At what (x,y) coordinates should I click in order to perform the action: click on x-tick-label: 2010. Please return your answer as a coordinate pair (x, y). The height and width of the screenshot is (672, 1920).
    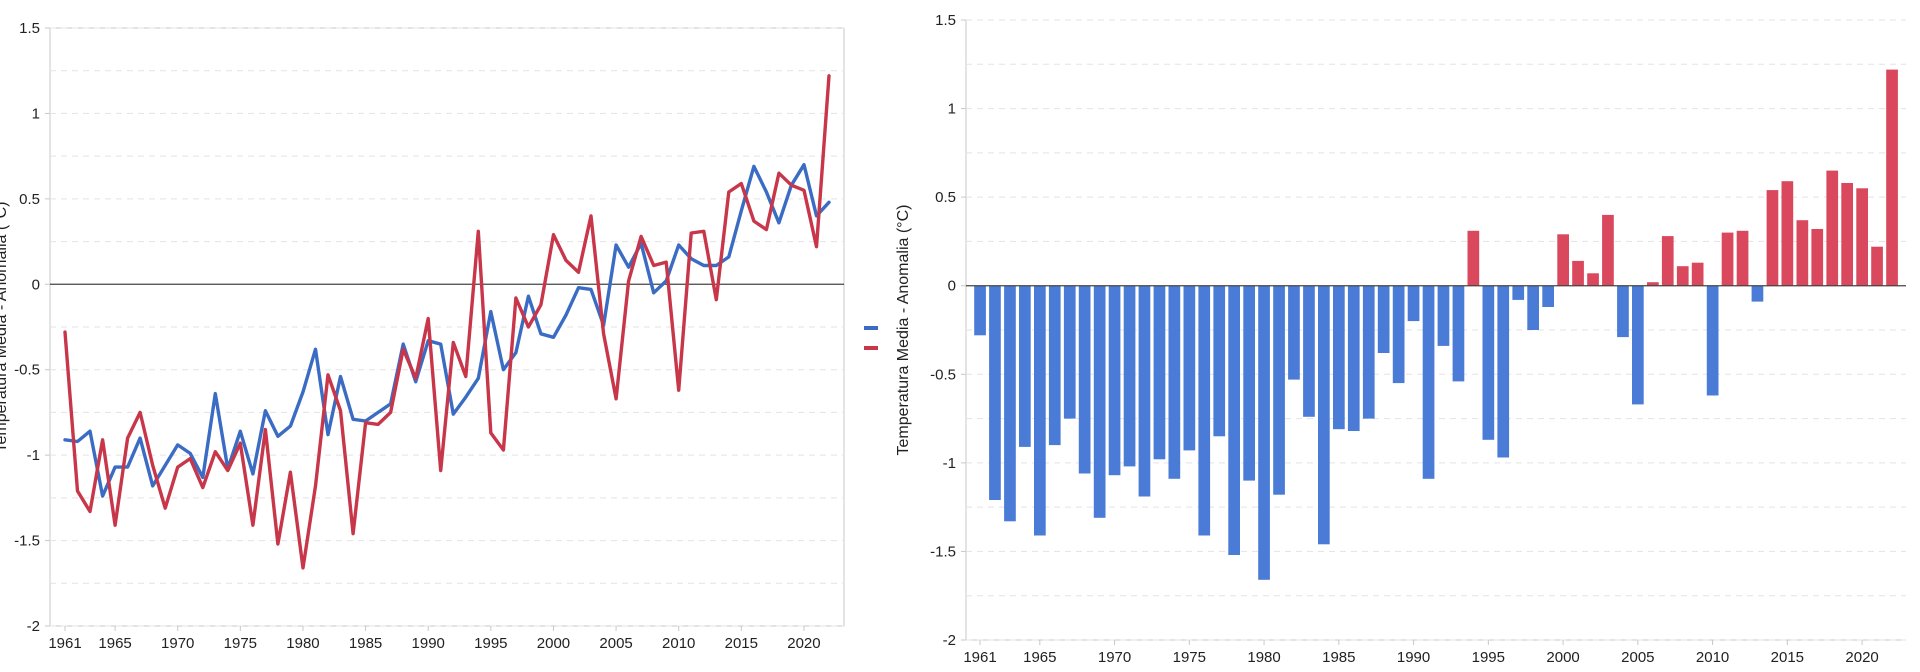
    Looking at the image, I should click on (678, 643).